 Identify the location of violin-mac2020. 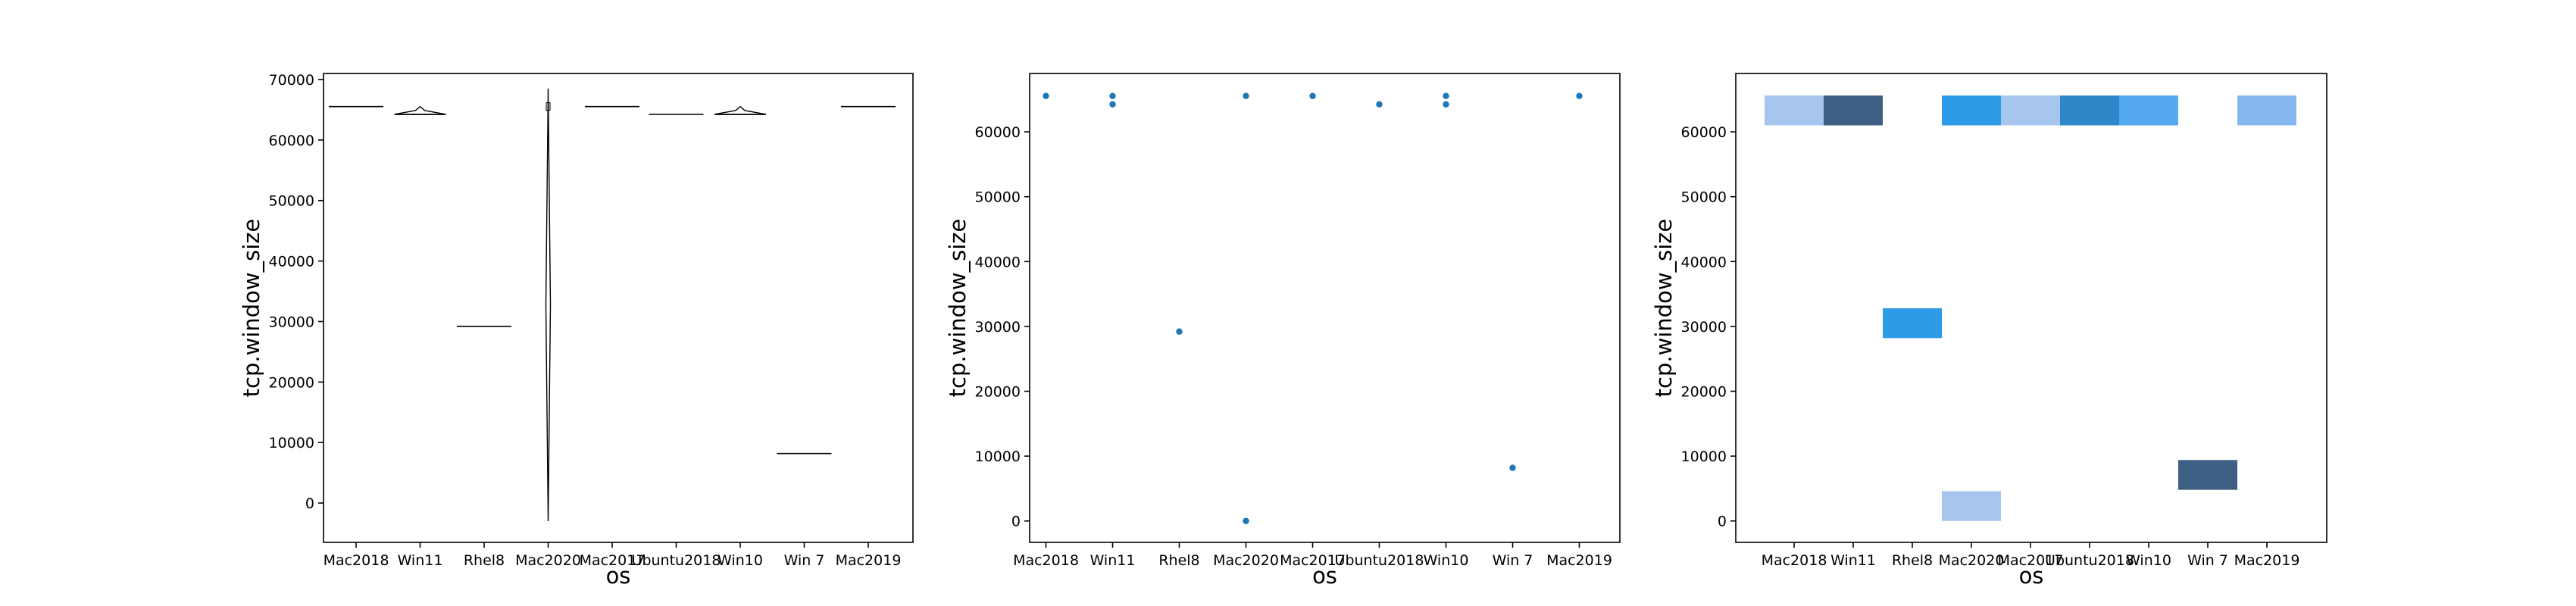
(548, 305).